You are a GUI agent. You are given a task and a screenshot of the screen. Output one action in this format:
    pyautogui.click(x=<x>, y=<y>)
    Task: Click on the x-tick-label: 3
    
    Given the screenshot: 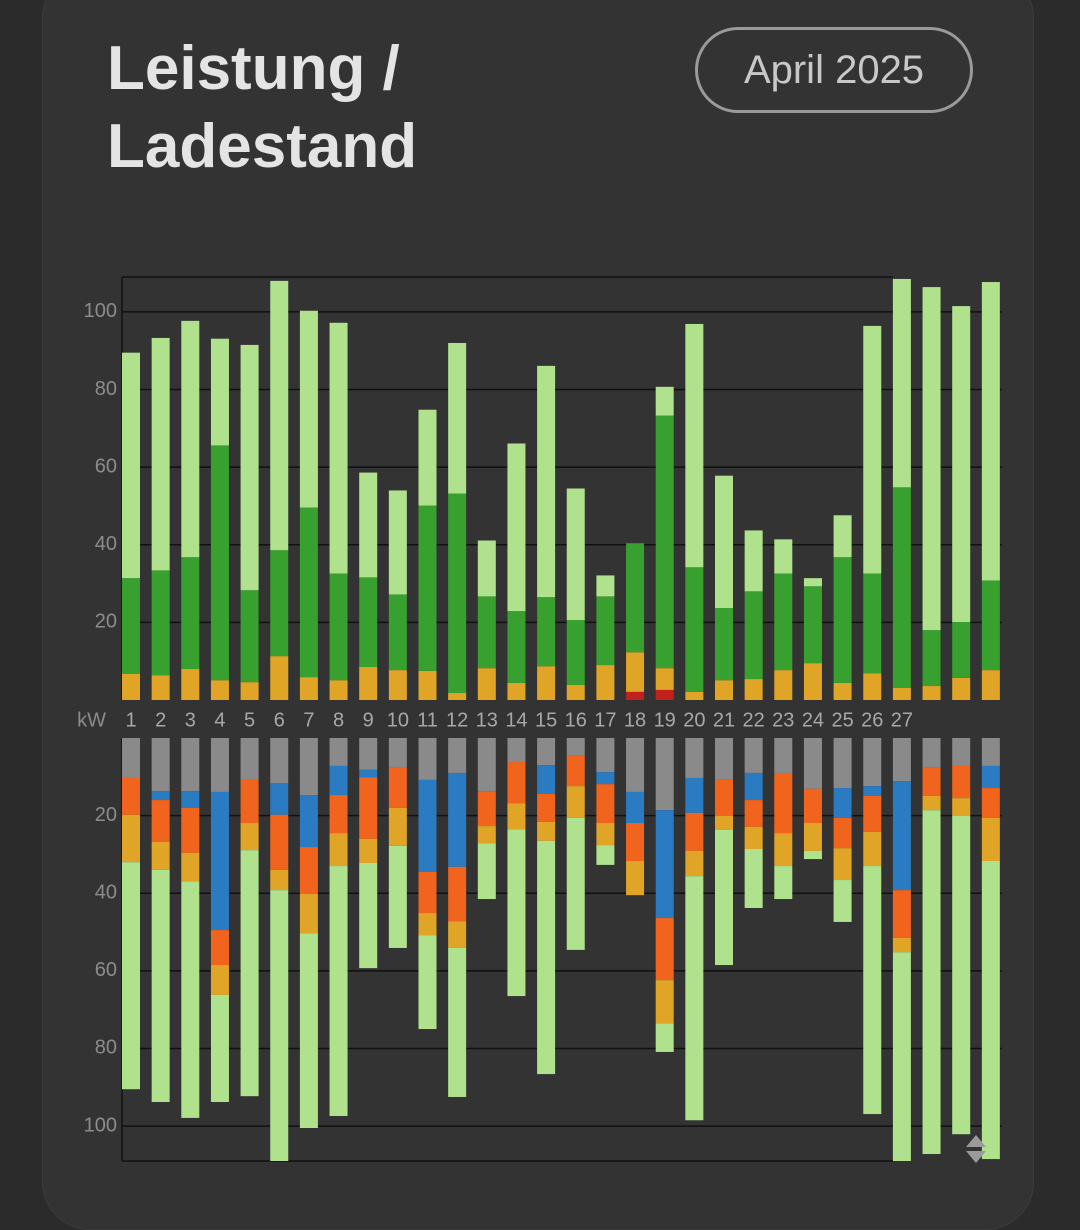 What is the action you would take?
    pyautogui.click(x=190, y=720)
    